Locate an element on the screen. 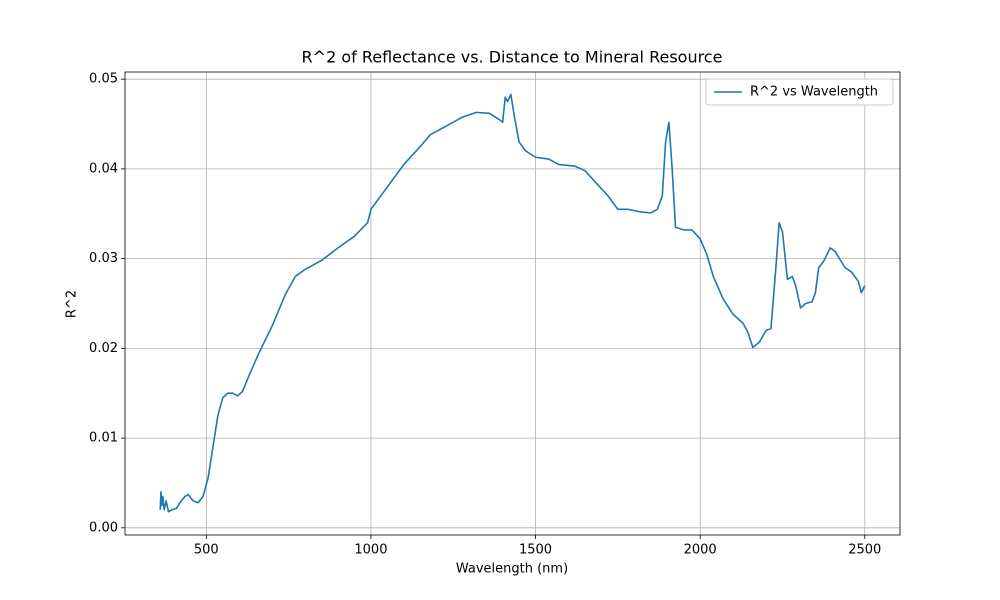  x-tick-label: 500 is located at coordinates (206, 550).